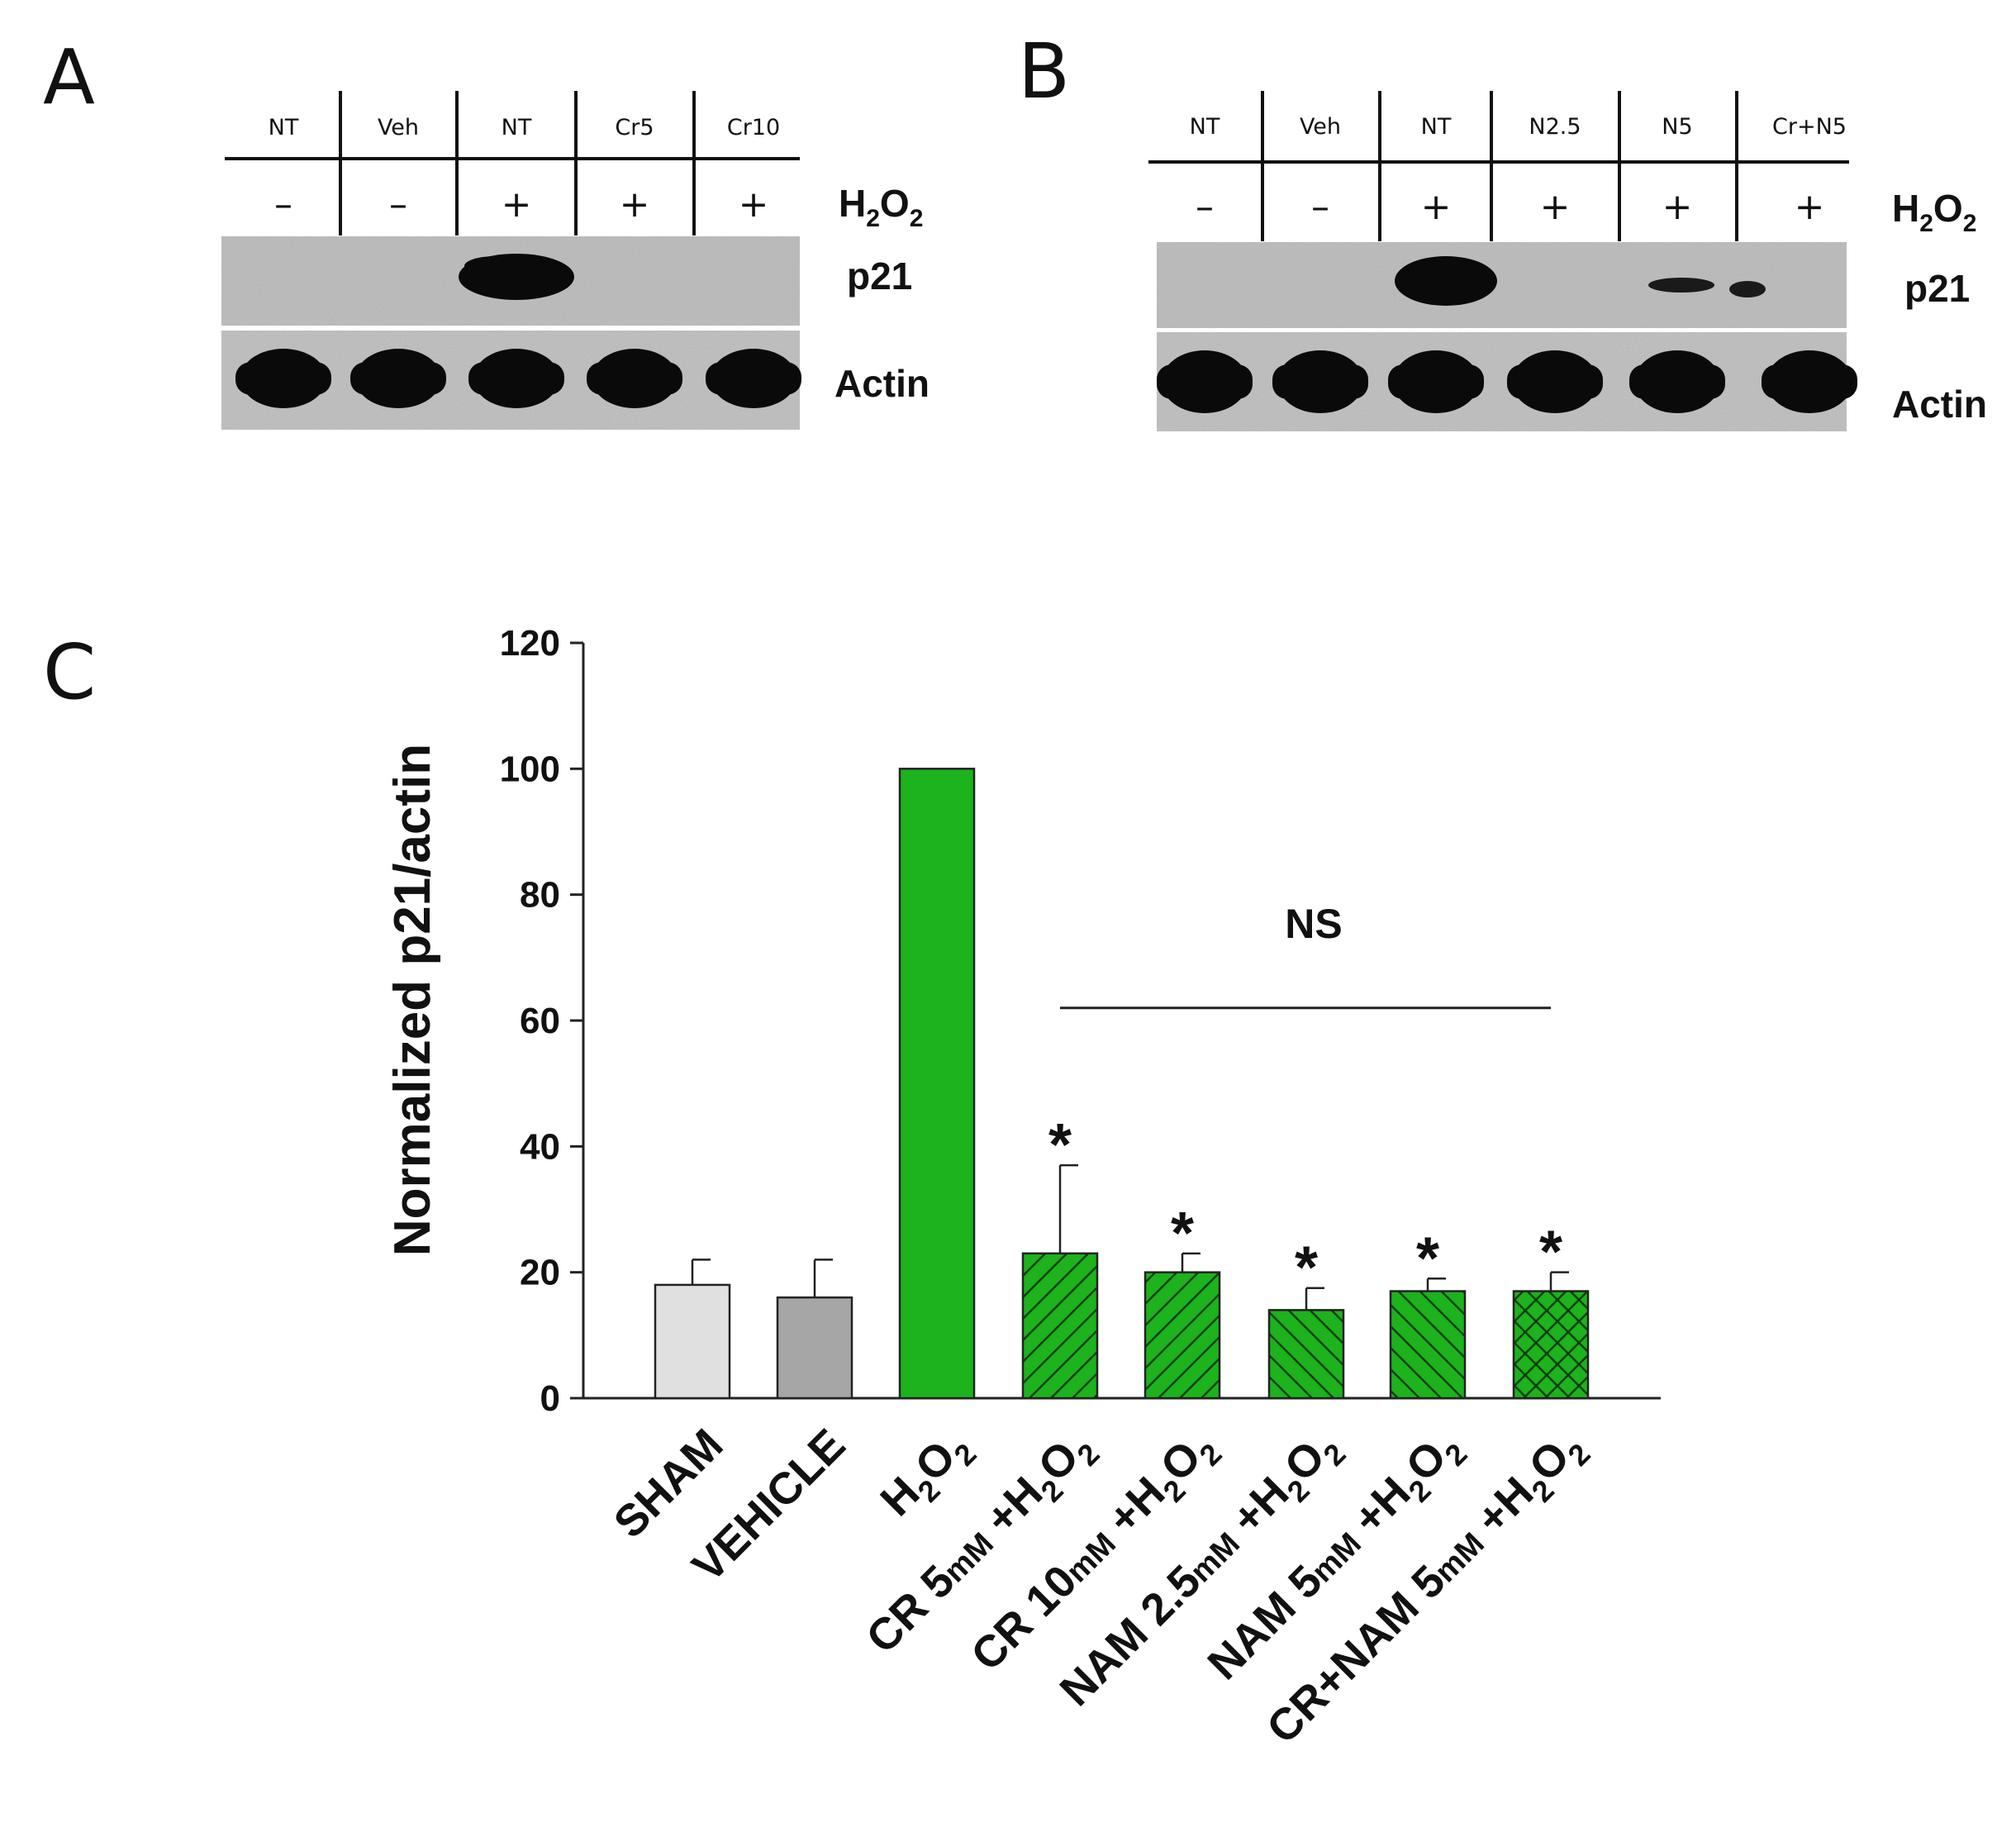 Image resolution: width=2016 pixels, height=1832 pixels. I want to click on panel-b-lane-grid, so click(1498, 166).